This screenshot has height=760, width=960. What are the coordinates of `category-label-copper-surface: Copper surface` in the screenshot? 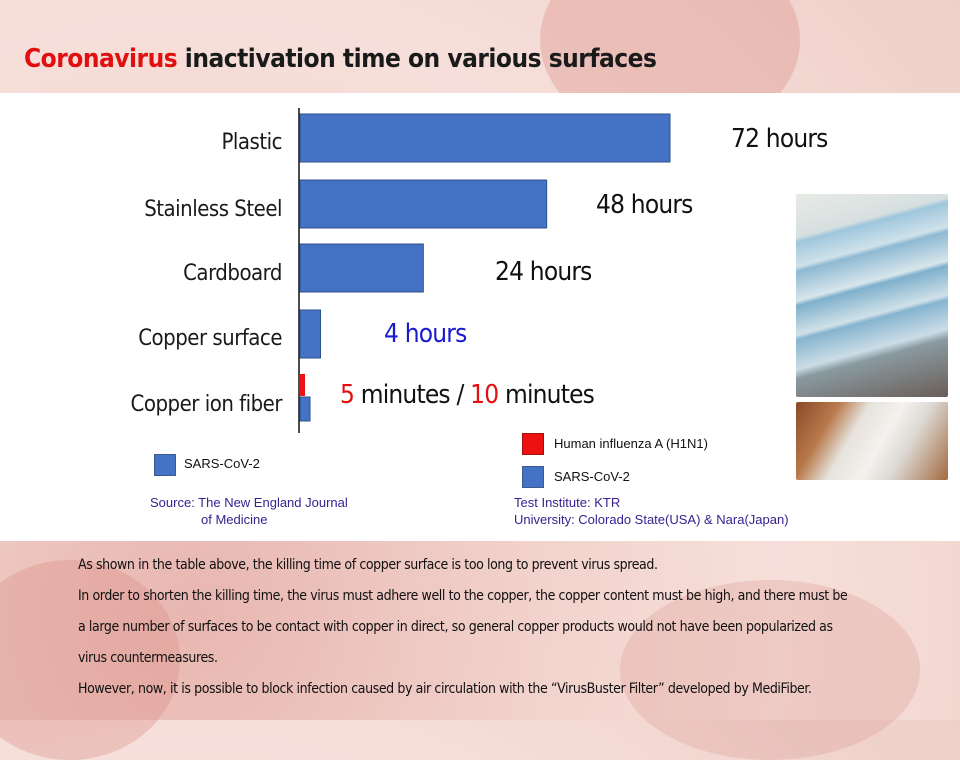 It's located at (210, 338).